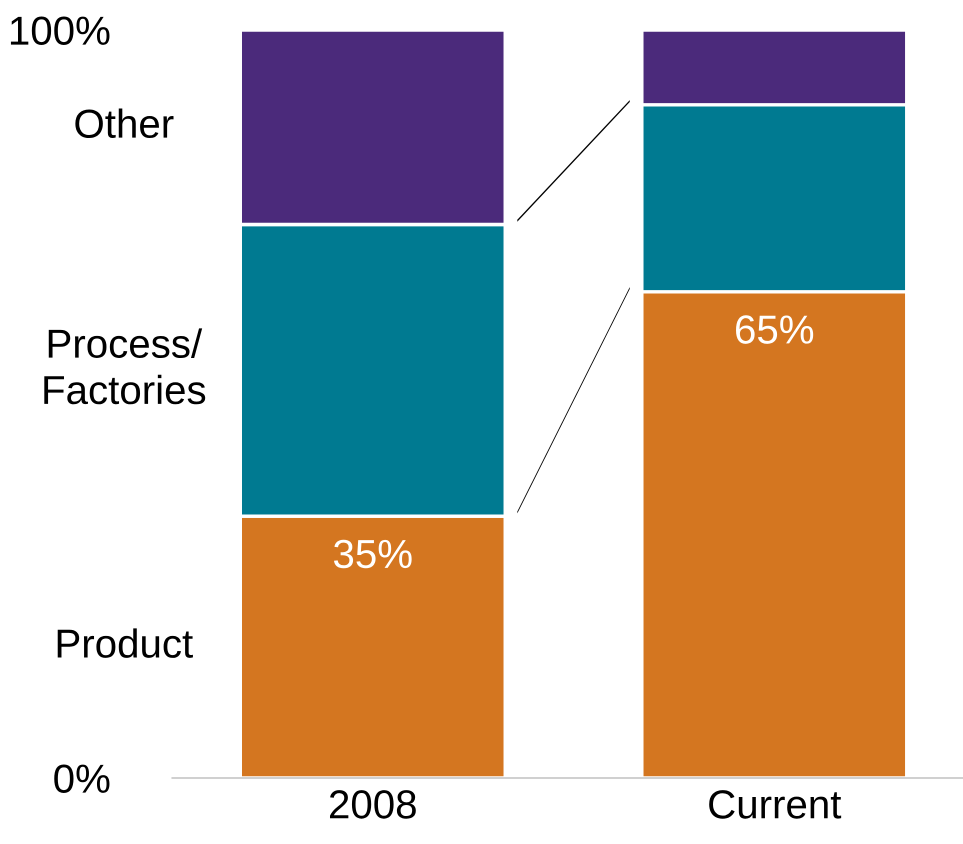 The width and height of the screenshot is (963, 844). I want to click on series-label: Other, so click(124, 123).